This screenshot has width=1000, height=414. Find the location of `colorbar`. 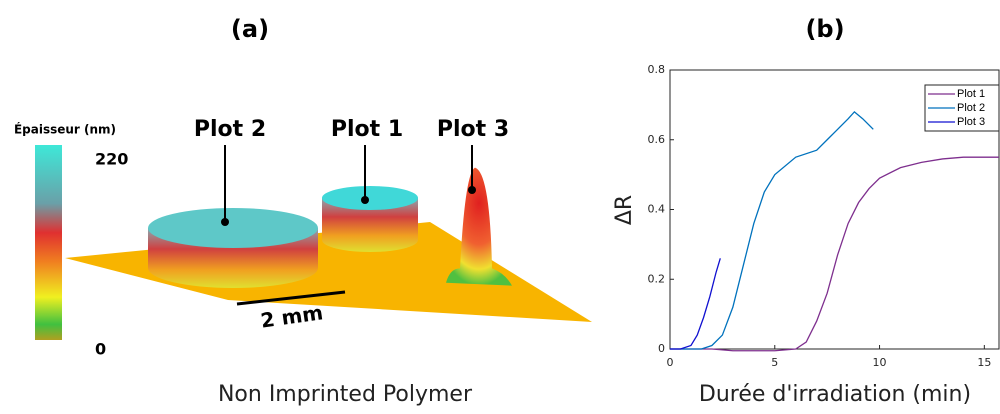

colorbar is located at coordinates (48, 242).